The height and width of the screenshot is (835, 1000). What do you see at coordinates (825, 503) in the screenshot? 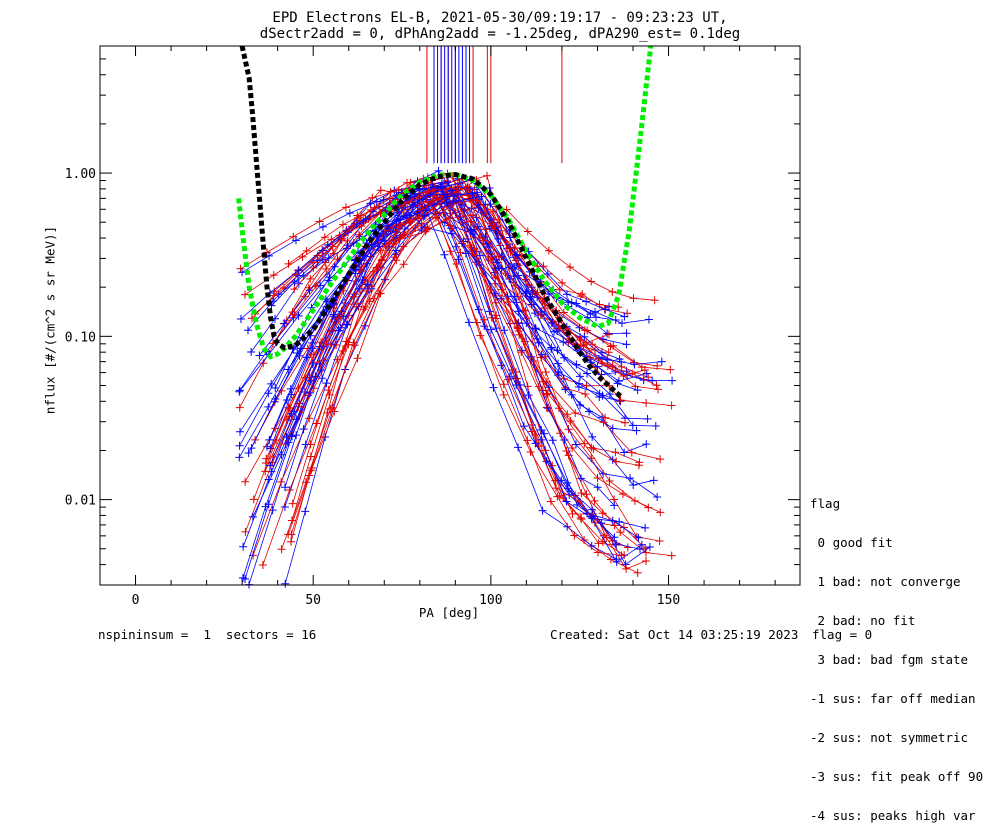
I see `legend-title: flag` at bounding box center [825, 503].